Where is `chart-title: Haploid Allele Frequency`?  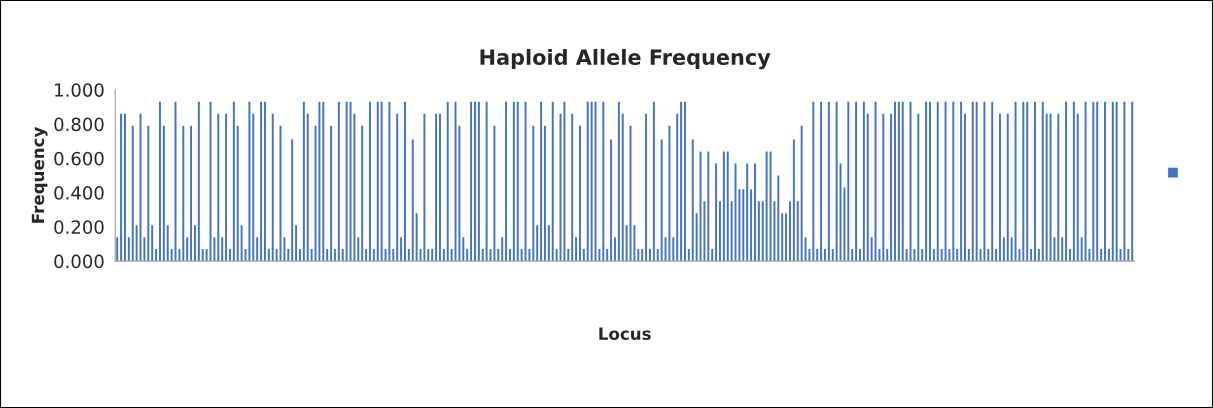
chart-title: Haploid Allele Frequency is located at coordinates (625, 59).